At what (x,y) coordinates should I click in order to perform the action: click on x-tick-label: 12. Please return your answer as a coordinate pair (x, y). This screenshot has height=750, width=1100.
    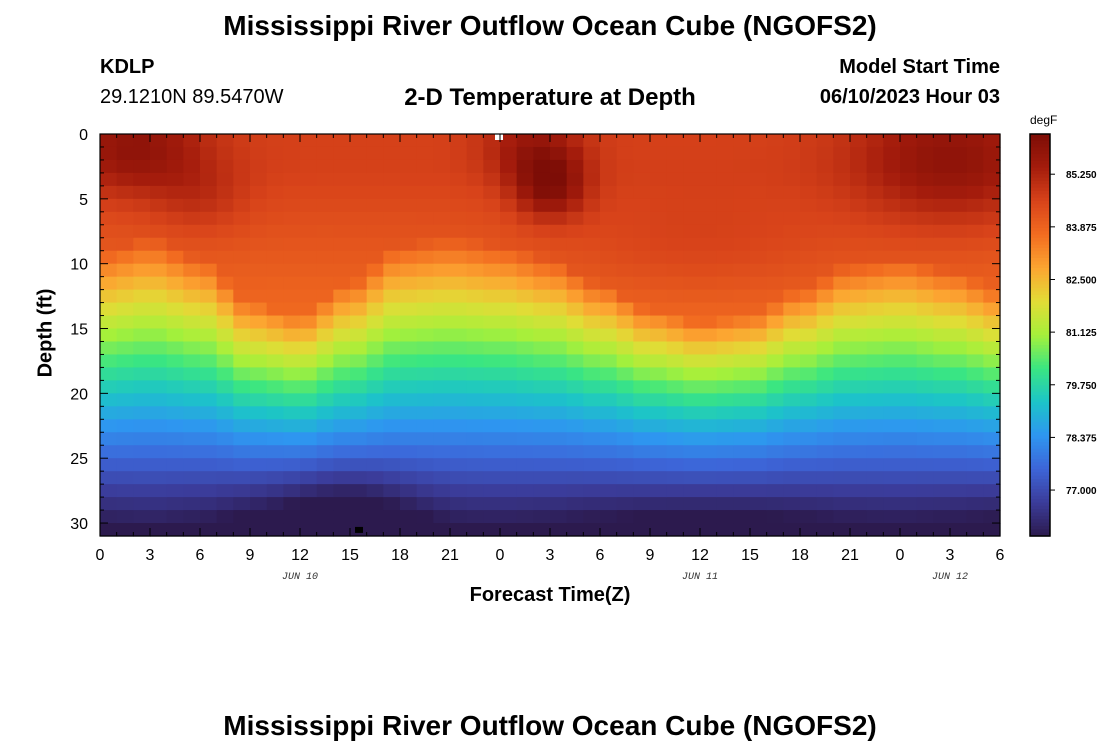
    Looking at the image, I should click on (300, 555).